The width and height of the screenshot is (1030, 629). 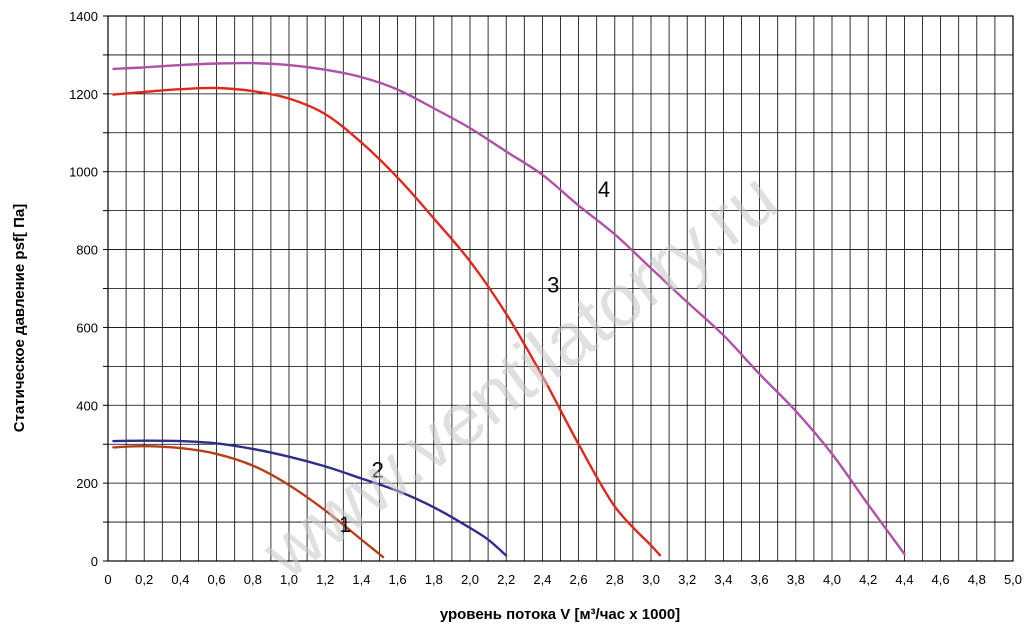 I want to click on x-tick-label: 1,6, so click(x=398, y=579).